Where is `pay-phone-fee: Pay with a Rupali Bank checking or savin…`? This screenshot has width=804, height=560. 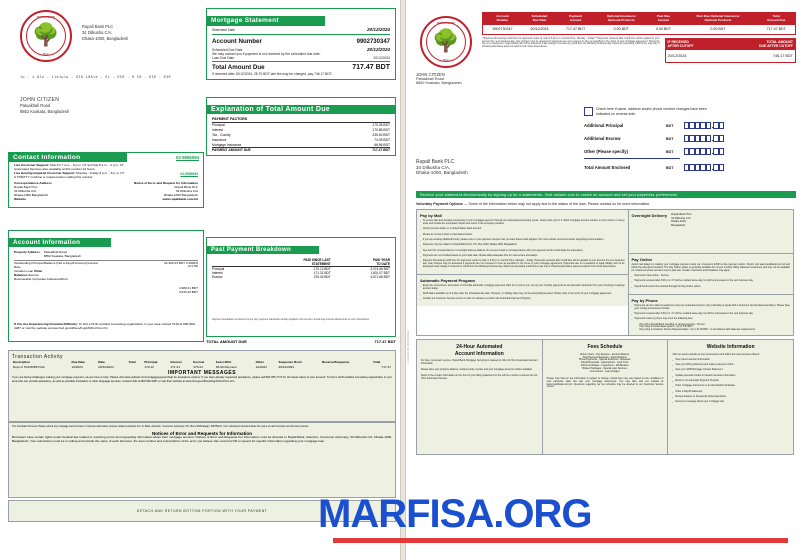 pay-phone-fee: Pay with a Rupali Bank checking or savin… is located at coordinates (672, 324).